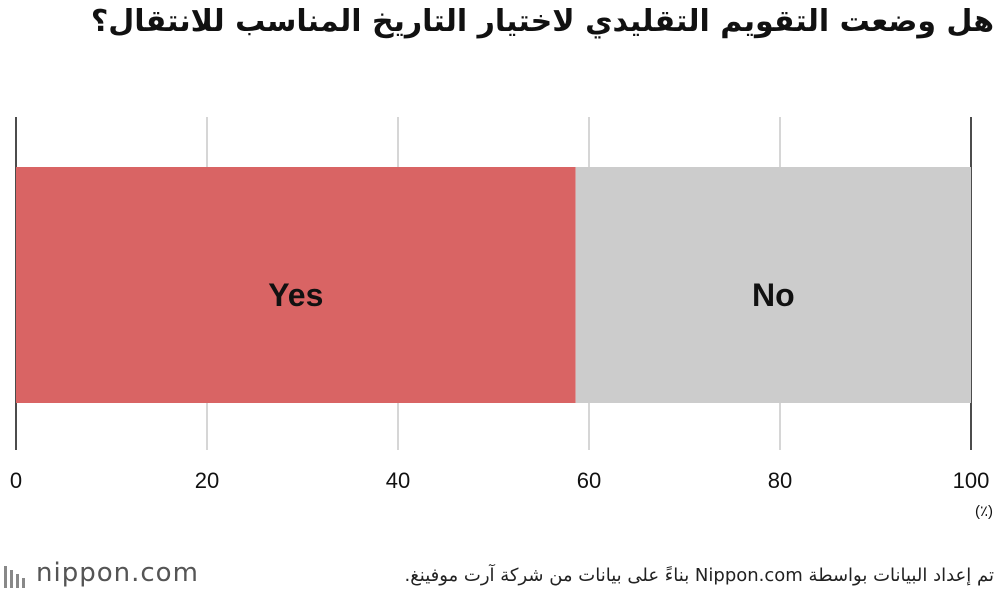  What do you see at coordinates (984, 511) in the screenshot?
I see `unit-label: (٪)` at bounding box center [984, 511].